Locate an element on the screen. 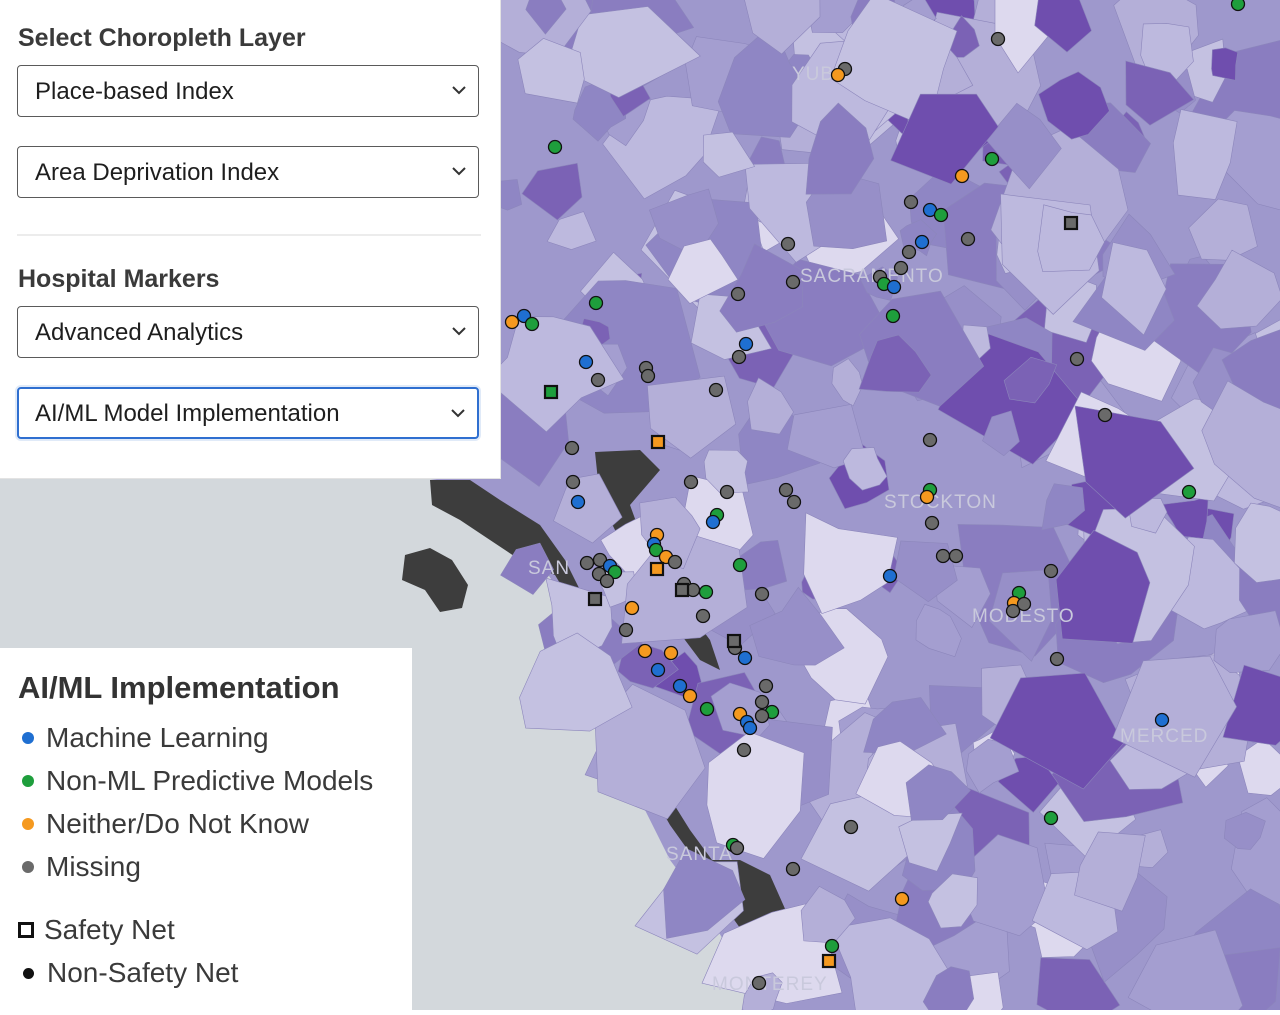 This screenshot has height=1015, width=1280. marker-category-select: Advanced Analytics is located at coordinates (248, 332).